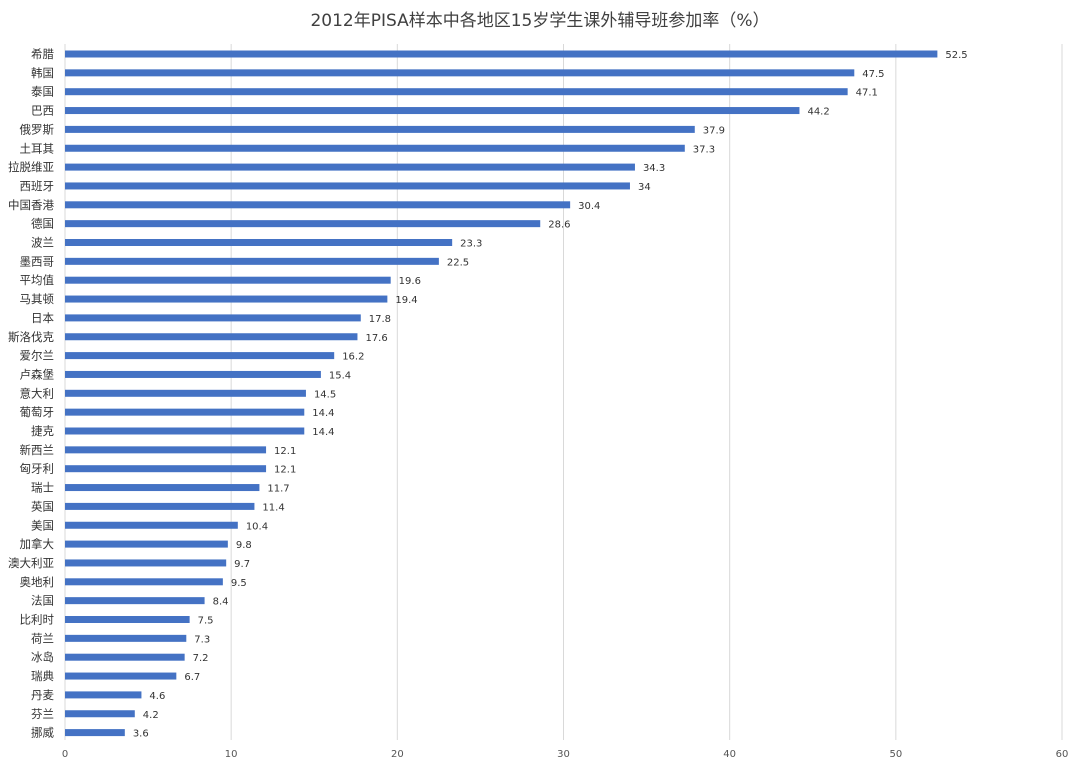  What do you see at coordinates (714, 130) in the screenshot?
I see `value-label: 37.9` at bounding box center [714, 130].